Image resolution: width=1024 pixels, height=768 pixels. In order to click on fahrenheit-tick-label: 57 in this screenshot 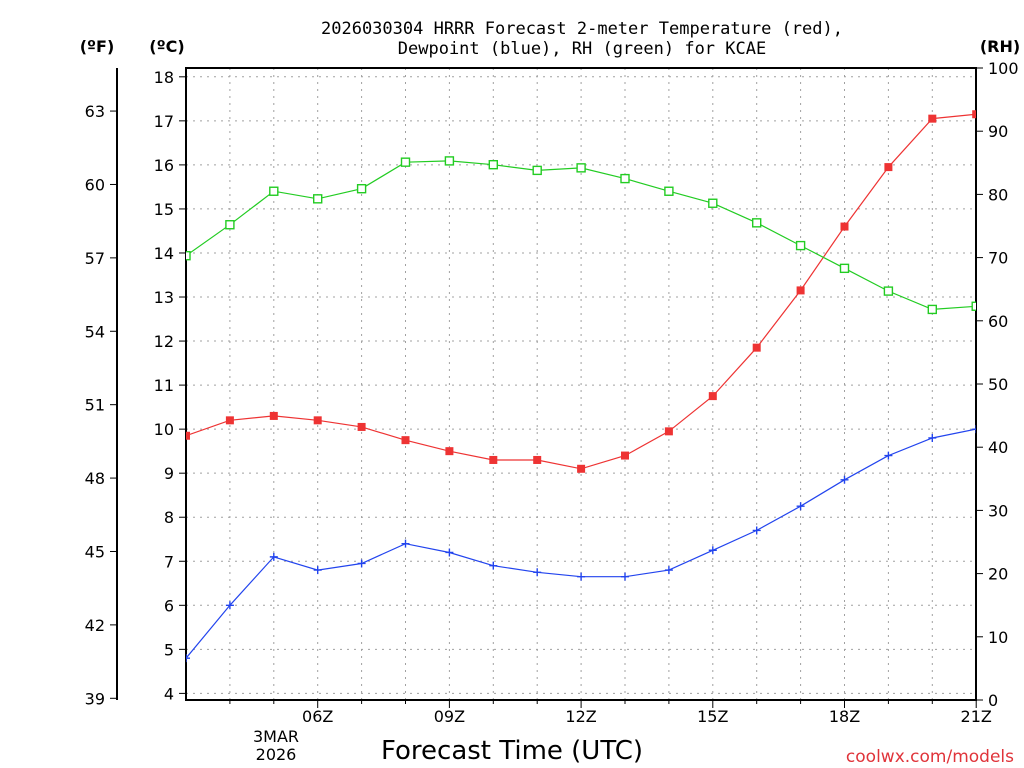, I will do `click(95, 258)`.